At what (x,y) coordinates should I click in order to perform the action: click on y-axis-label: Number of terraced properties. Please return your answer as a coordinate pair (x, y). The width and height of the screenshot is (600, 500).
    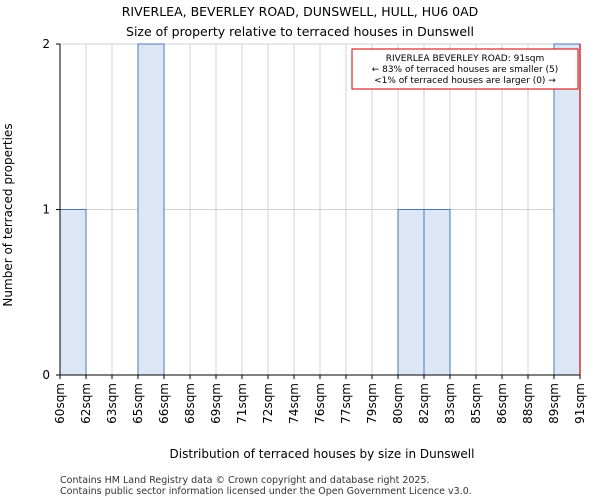
    Looking at the image, I should click on (8, 214).